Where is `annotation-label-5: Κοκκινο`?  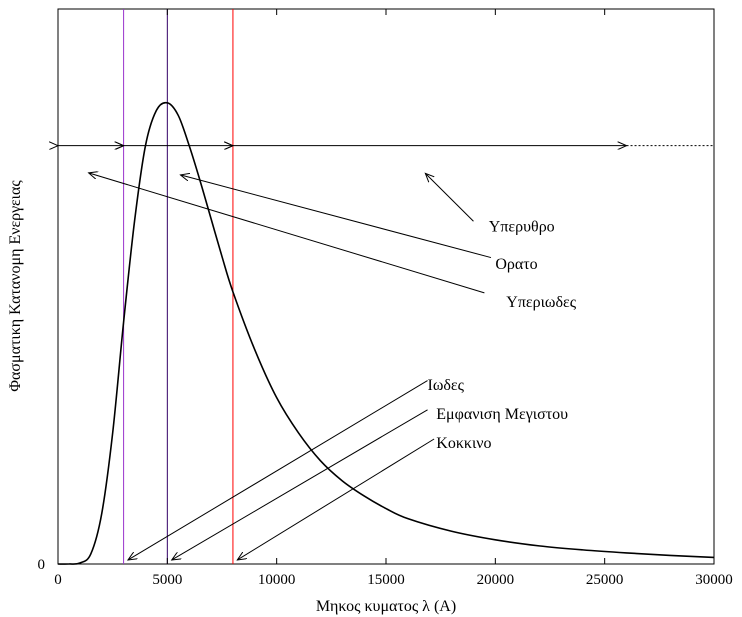
annotation-label-5: Κοκκινο is located at coordinates (463, 443).